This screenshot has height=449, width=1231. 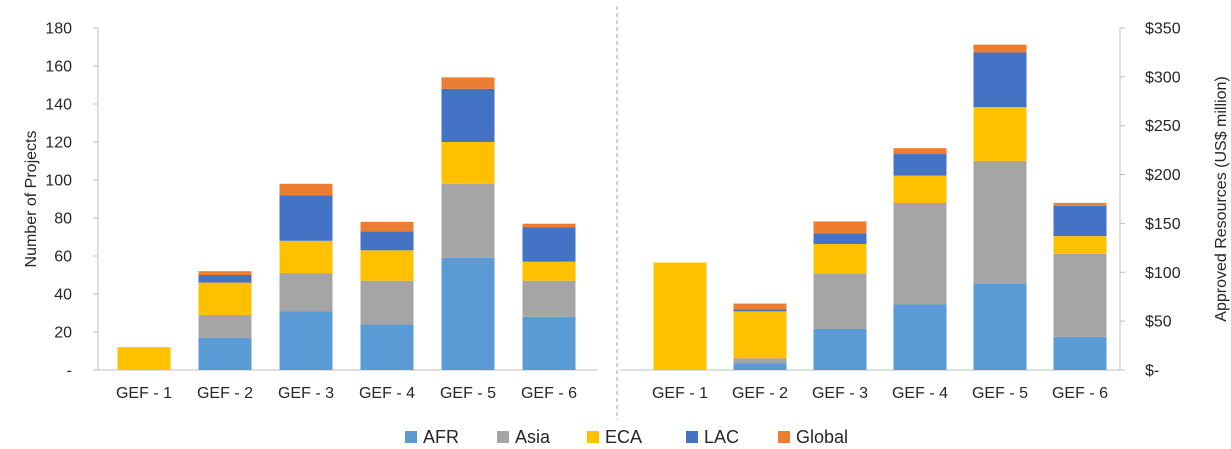 I want to click on legend-label-asia: Asia, so click(x=533, y=437).